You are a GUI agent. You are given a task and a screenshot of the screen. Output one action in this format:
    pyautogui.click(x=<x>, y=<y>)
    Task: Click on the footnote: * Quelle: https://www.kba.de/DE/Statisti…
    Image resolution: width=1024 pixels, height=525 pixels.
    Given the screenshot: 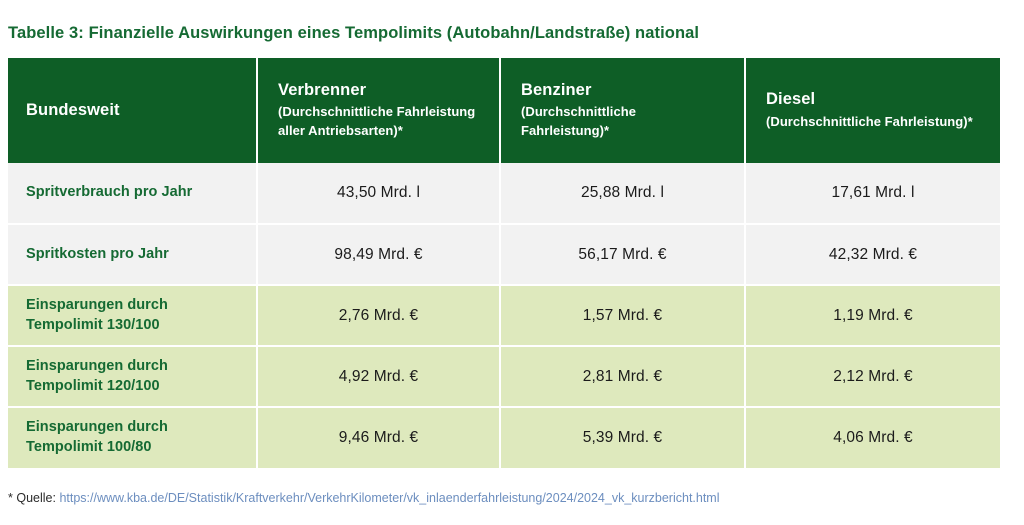 What is the action you would take?
    pyautogui.click(x=364, y=499)
    